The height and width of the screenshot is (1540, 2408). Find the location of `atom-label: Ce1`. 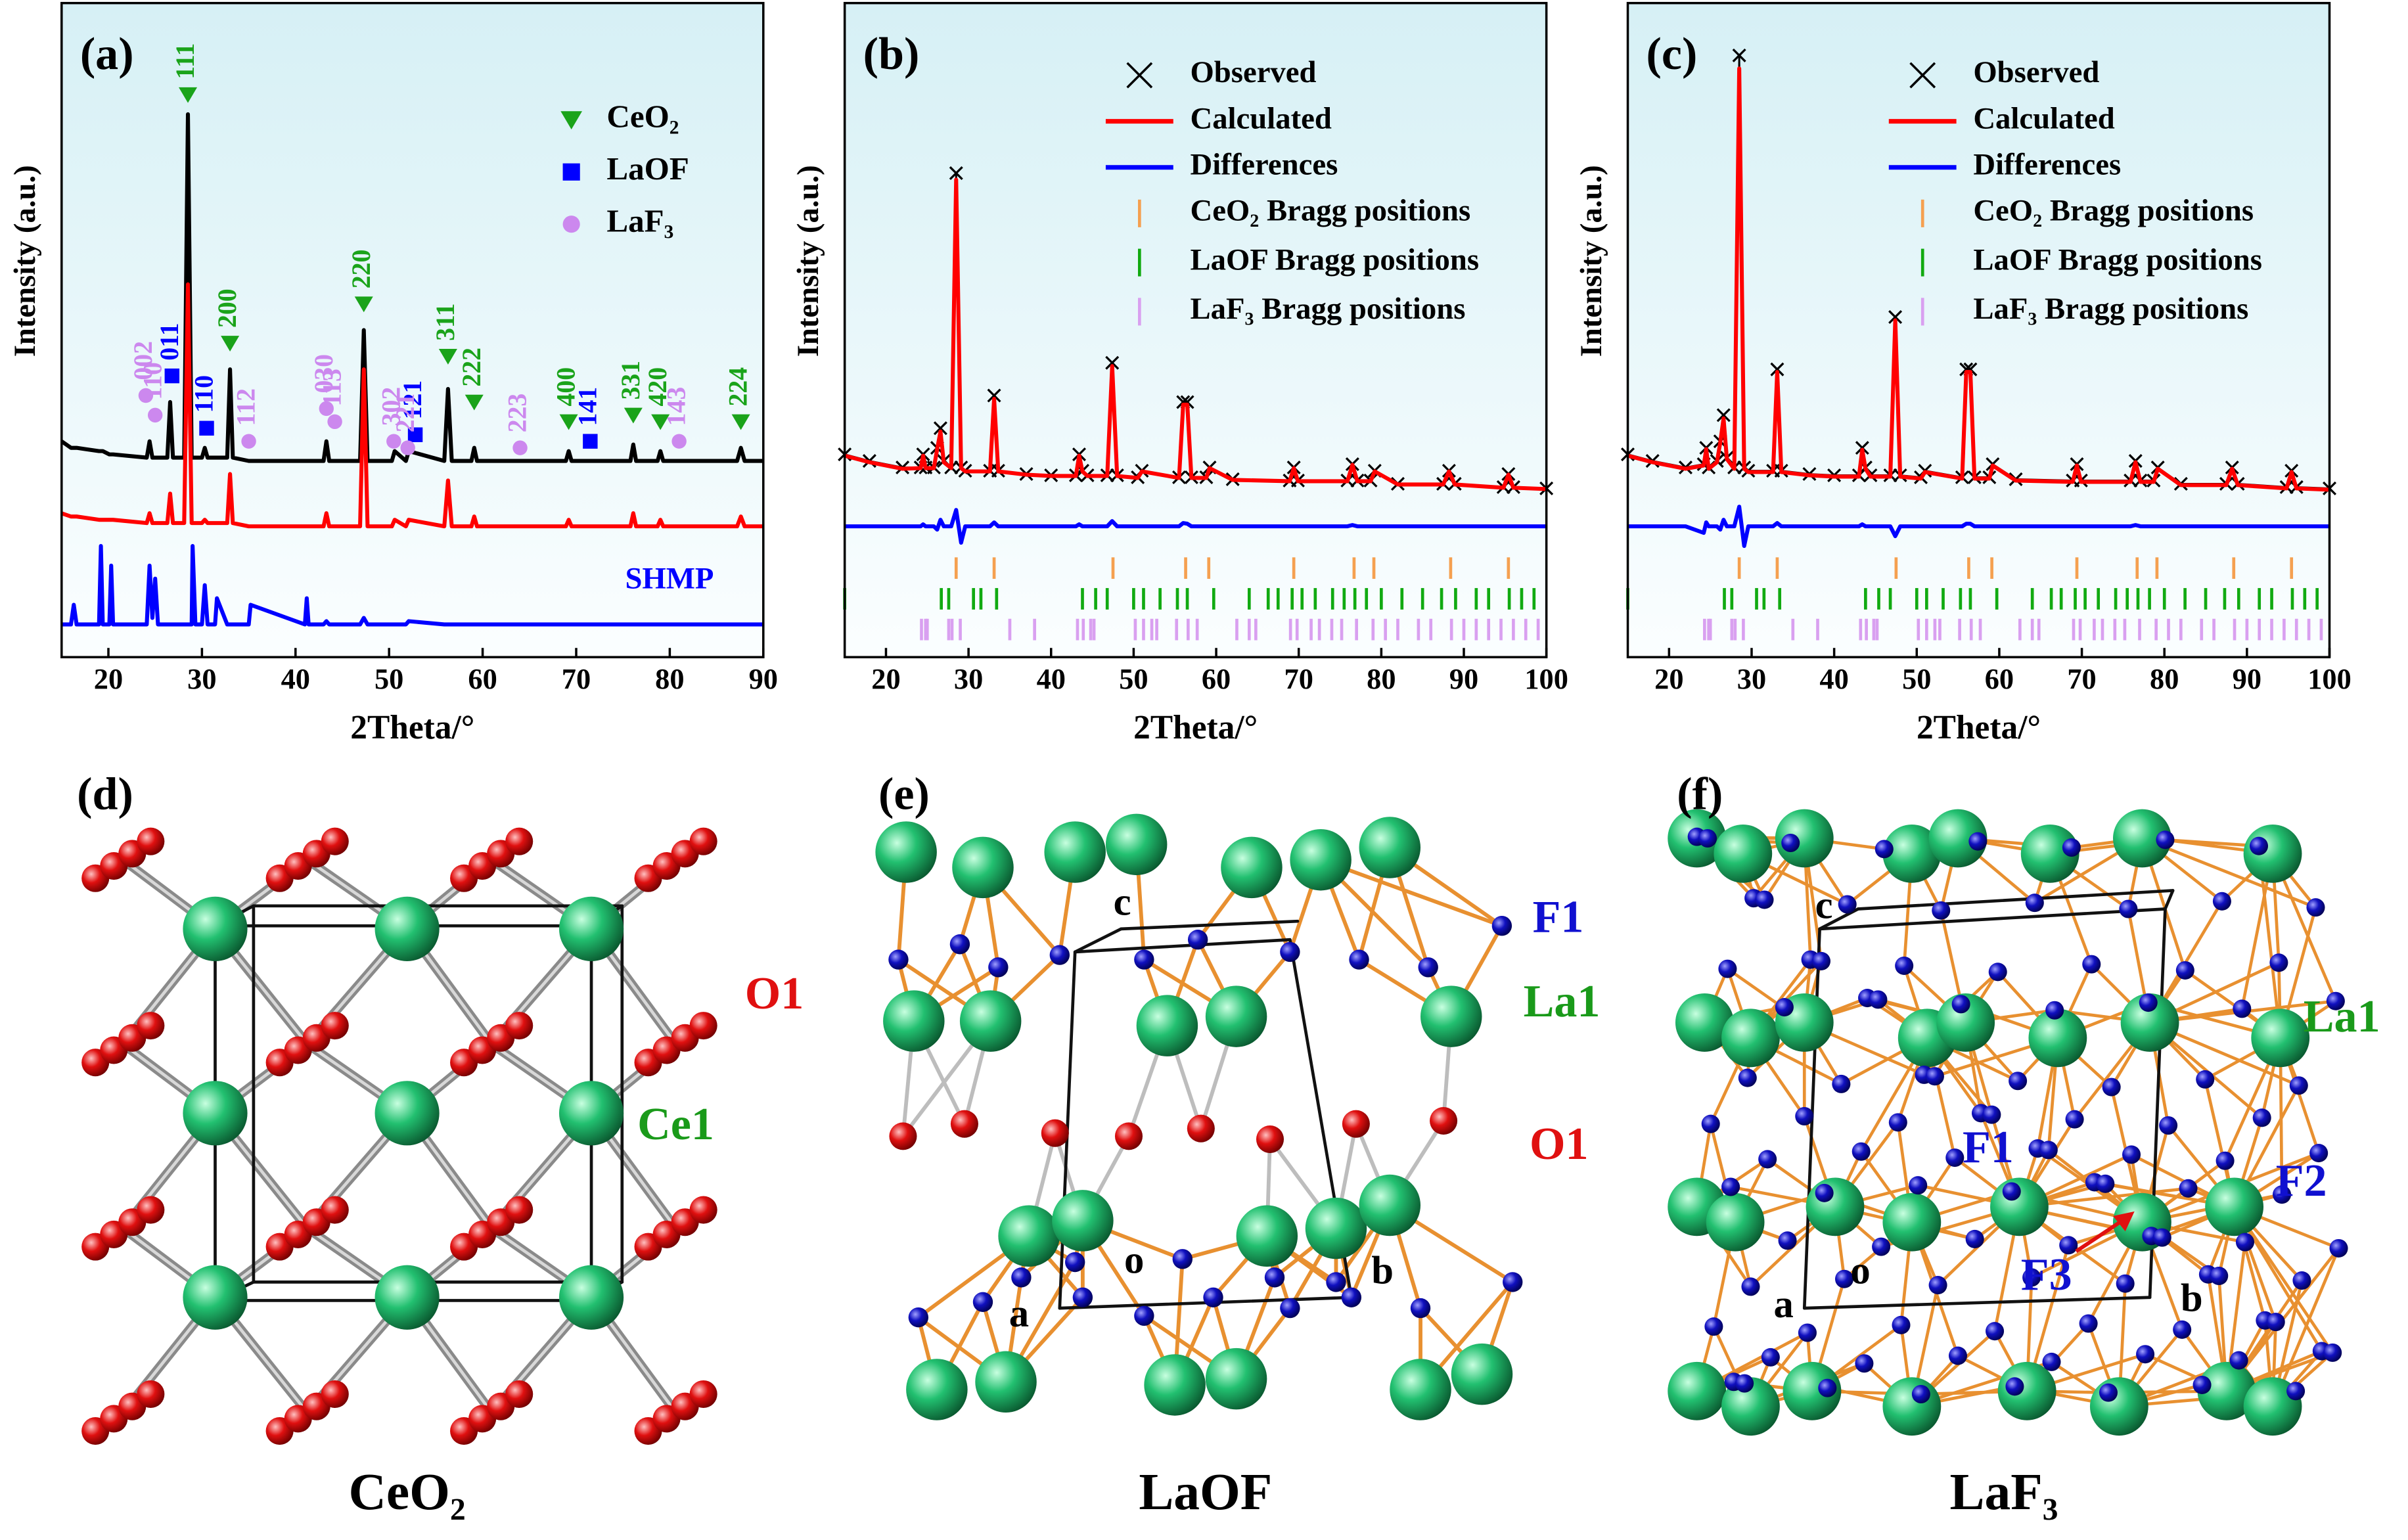

atom-label: Ce1 is located at coordinates (675, 1124).